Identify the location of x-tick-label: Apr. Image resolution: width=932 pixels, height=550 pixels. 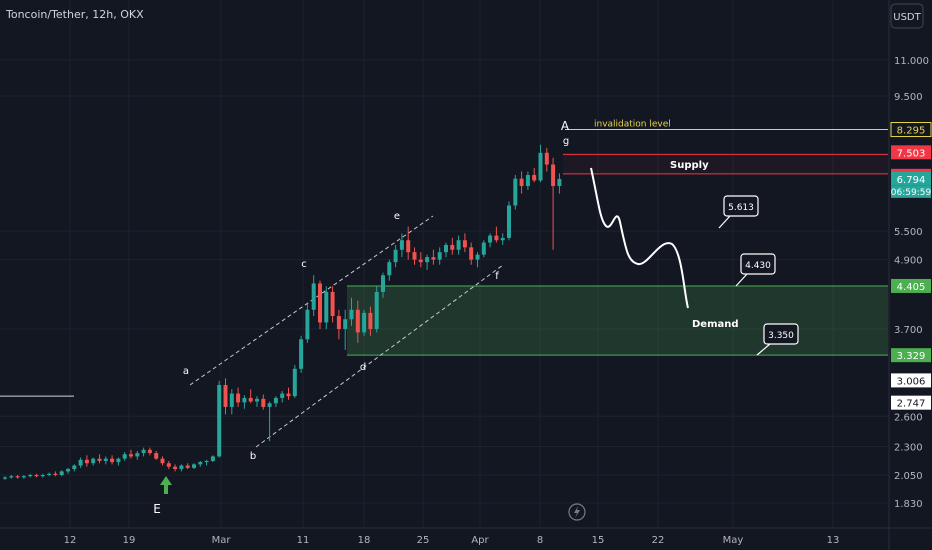
(480, 540).